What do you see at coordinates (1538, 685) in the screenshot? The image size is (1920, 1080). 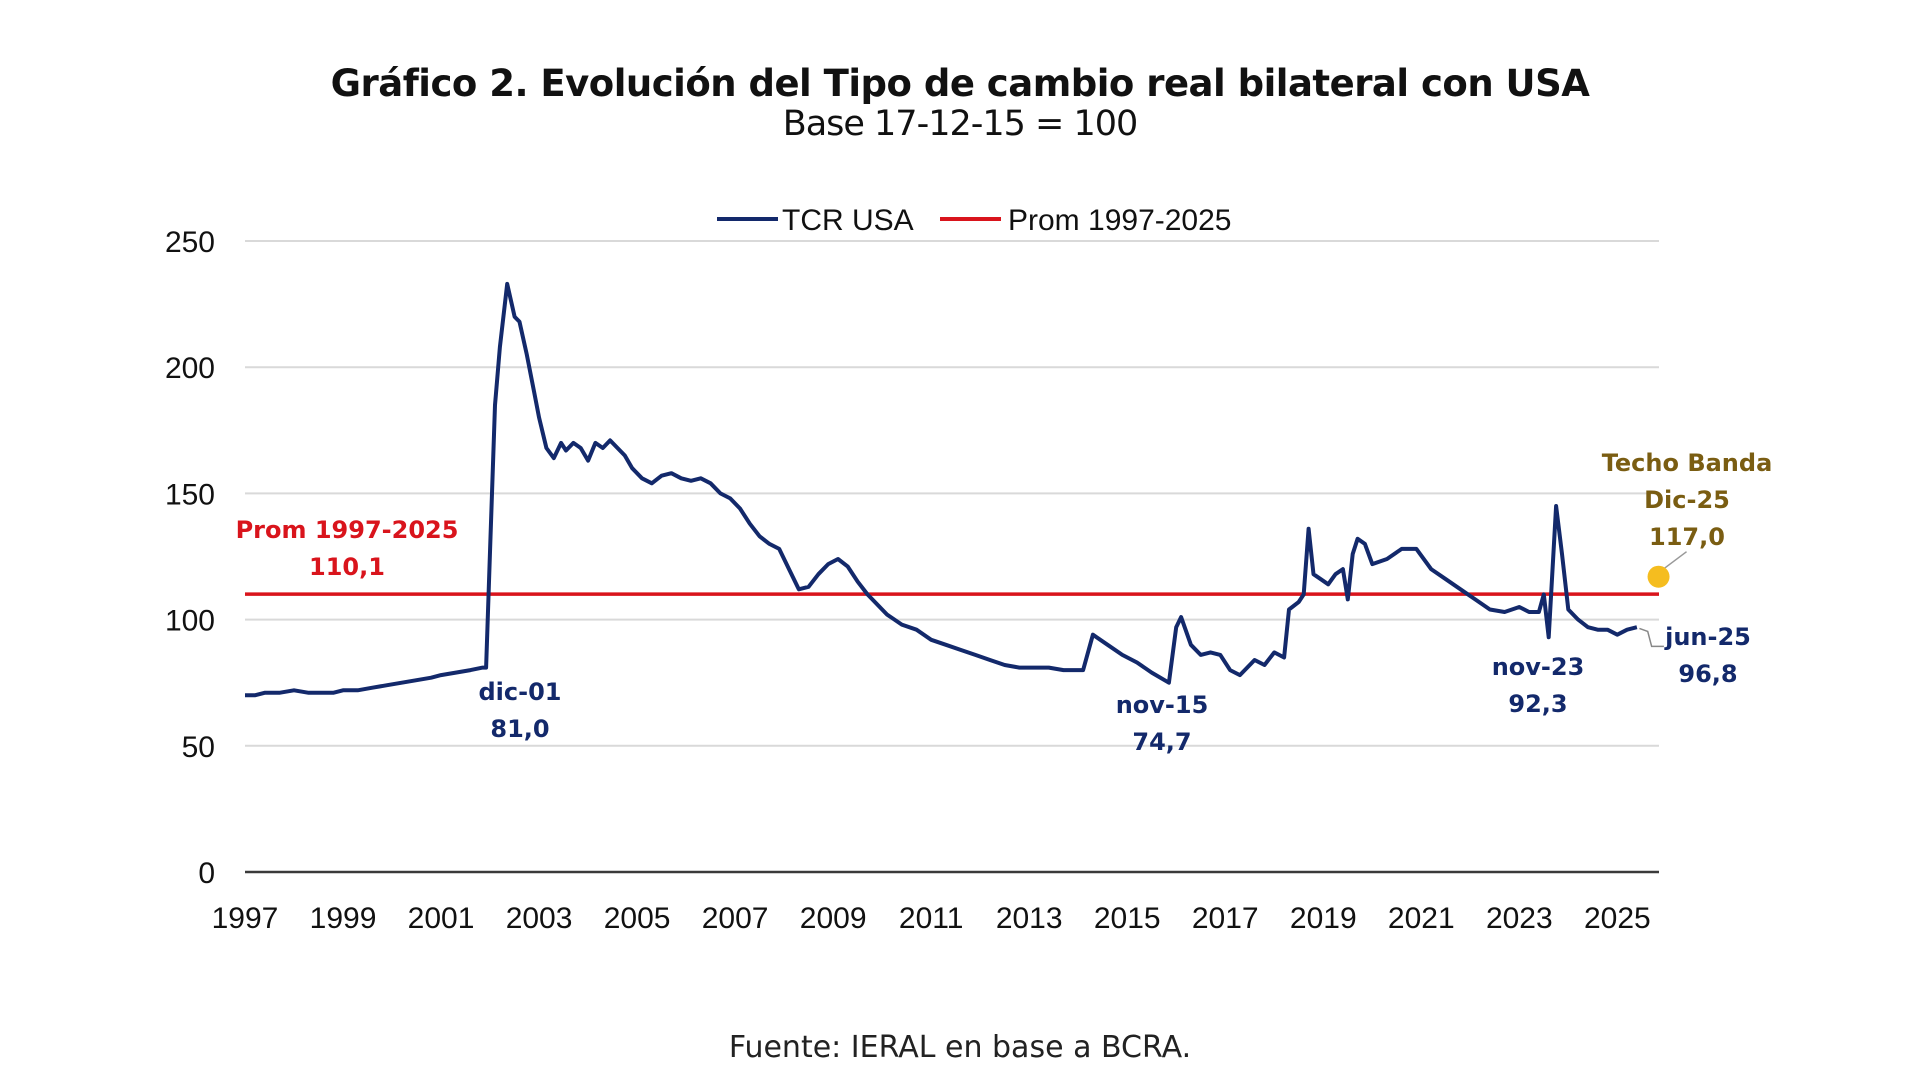 I see `annotation-nov23: nov-23 92,3` at bounding box center [1538, 685].